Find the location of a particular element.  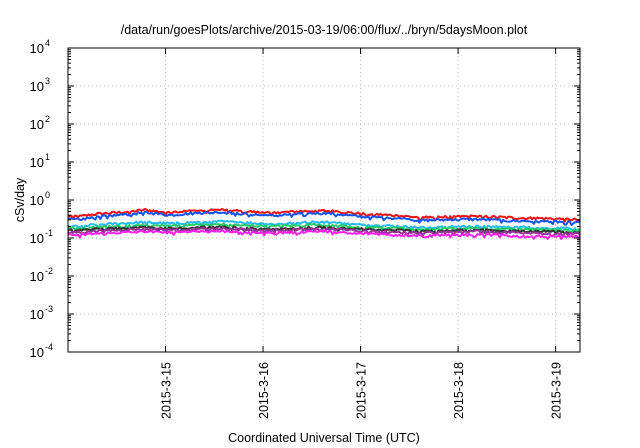

y-axis-label: cSv/day is located at coordinates (20, 199).